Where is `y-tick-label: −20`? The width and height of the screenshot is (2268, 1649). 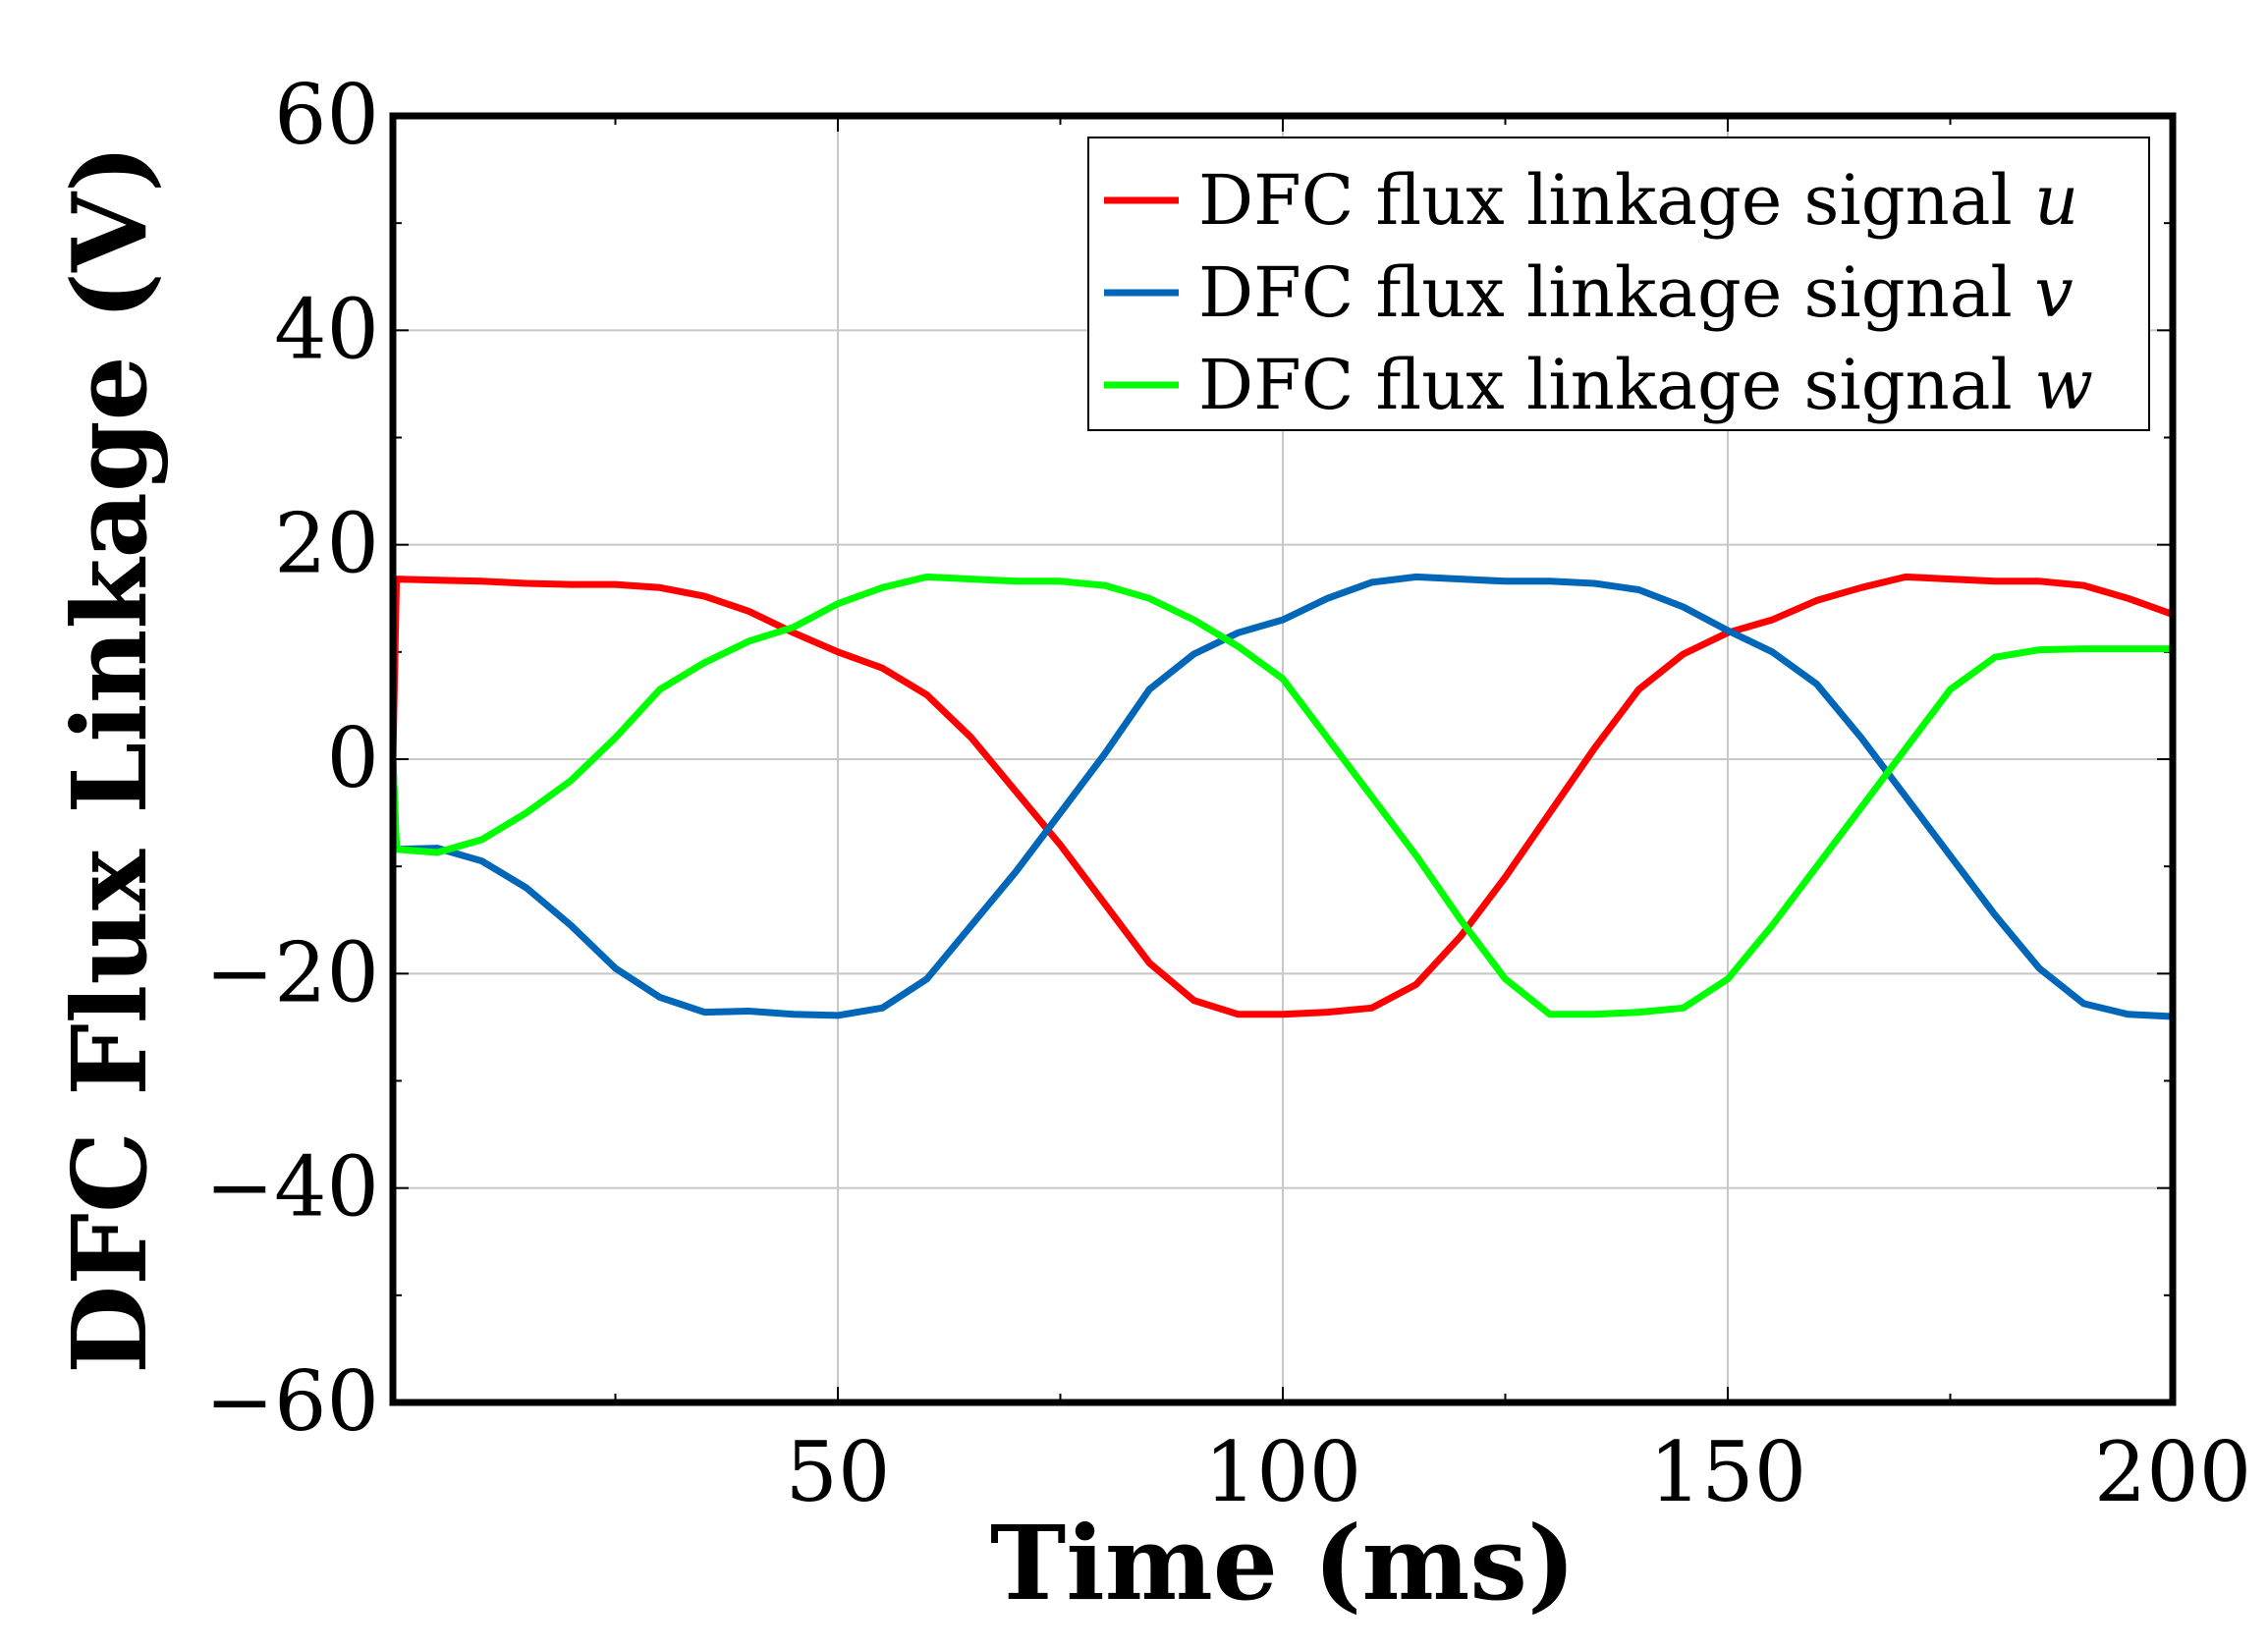
y-tick-label: −20 is located at coordinates (292, 972).